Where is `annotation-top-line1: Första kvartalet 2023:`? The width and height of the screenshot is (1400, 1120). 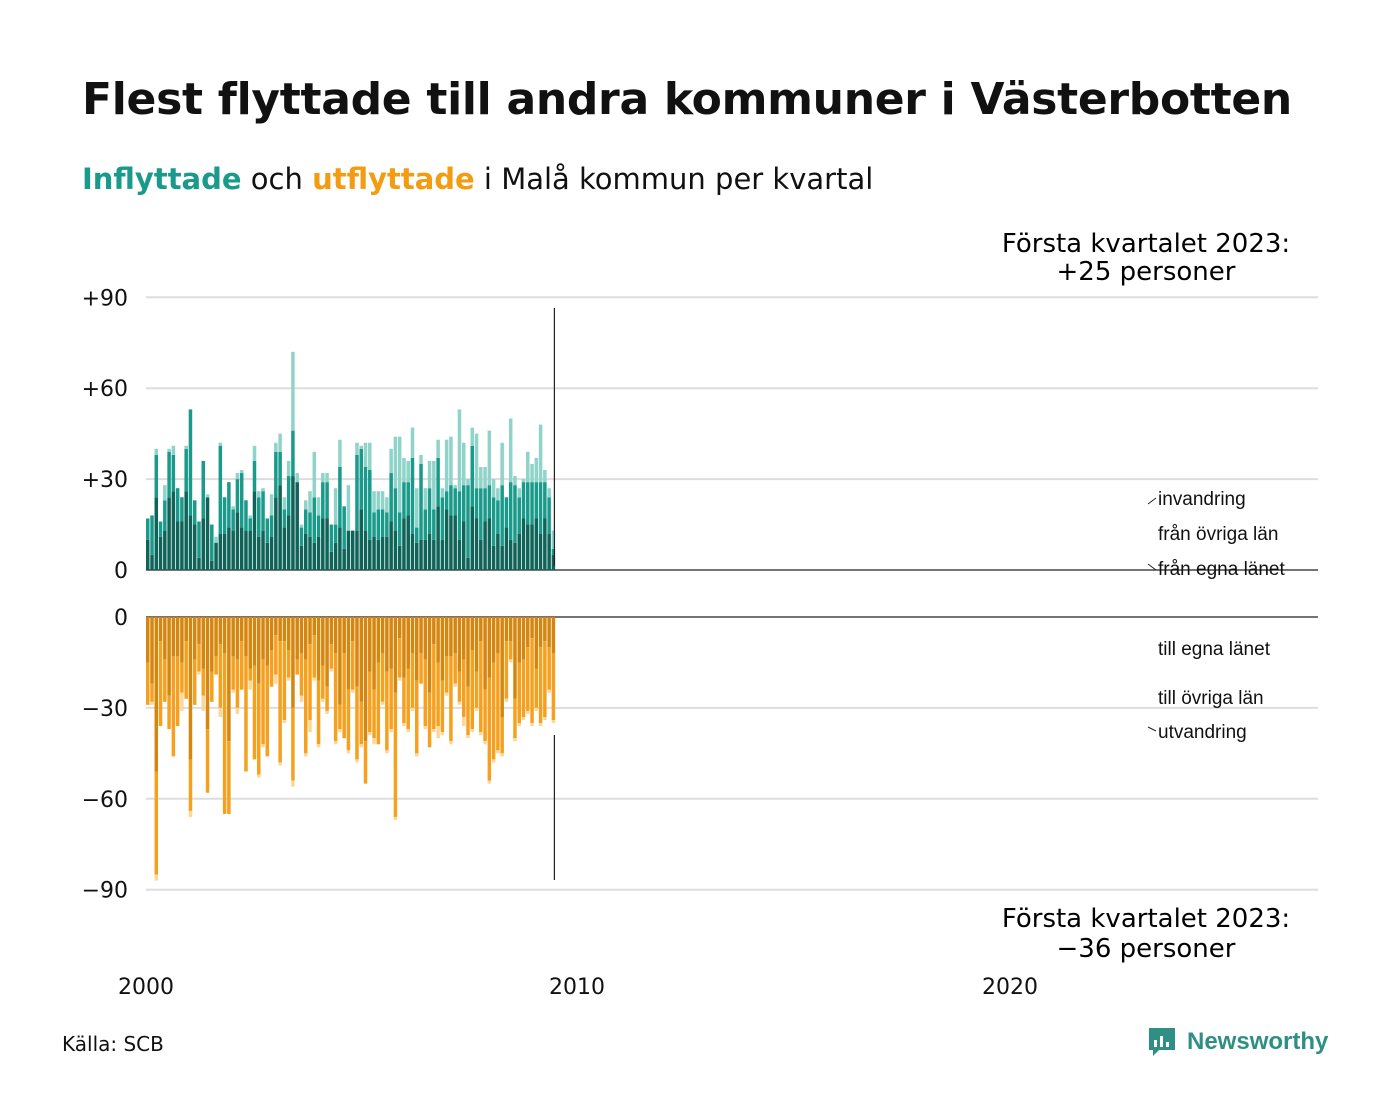 annotation-top-line1: Första kvartalet 2023: is located at coordinates (1146, 244).